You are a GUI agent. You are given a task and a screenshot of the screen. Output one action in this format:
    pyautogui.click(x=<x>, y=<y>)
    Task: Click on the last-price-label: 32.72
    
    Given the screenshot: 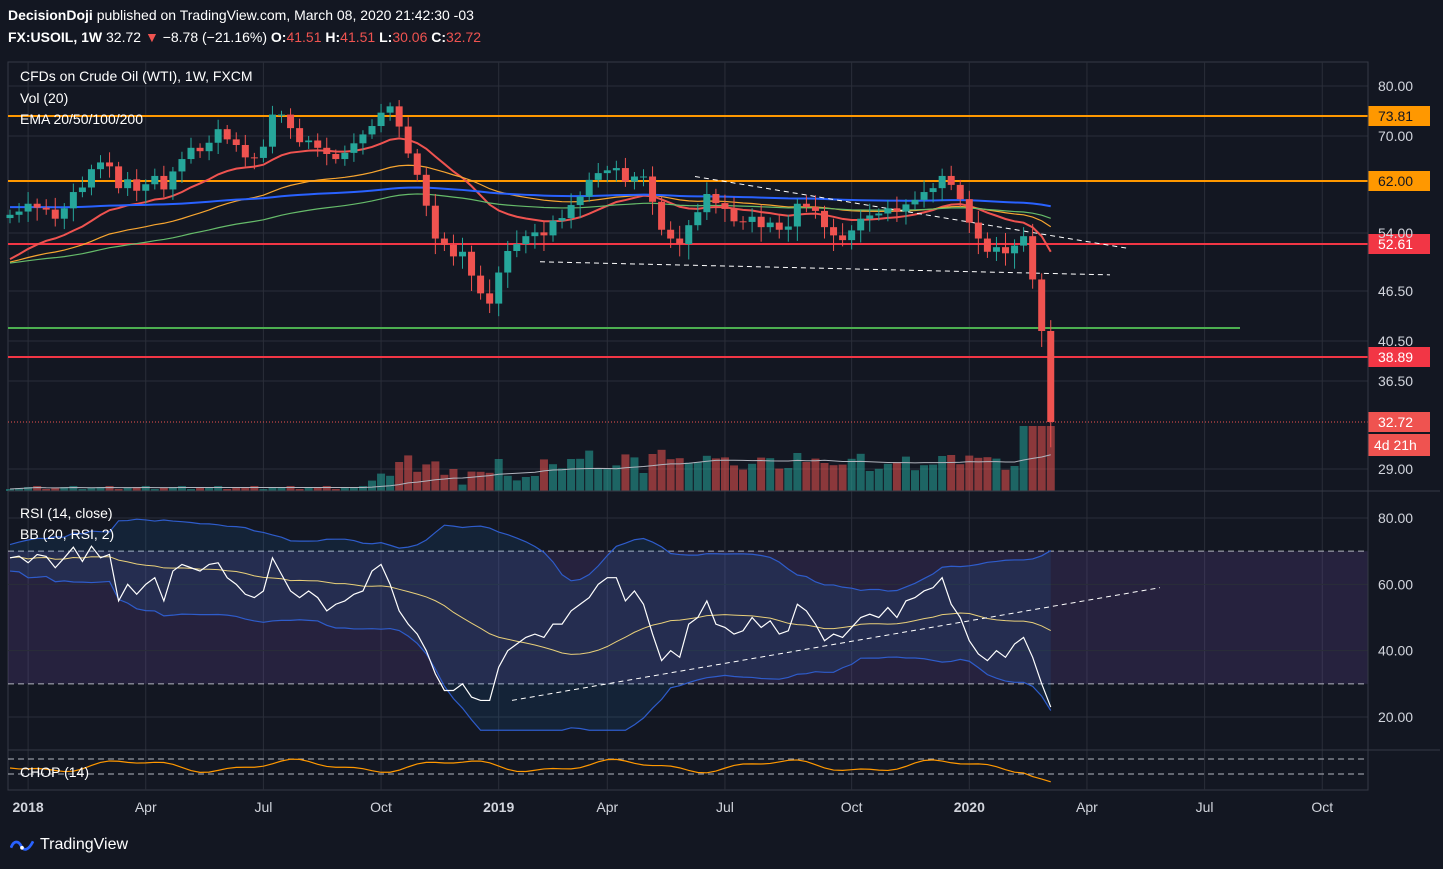 What is the action you would take?
    pyautogui.click(x=1395, y=422)
    